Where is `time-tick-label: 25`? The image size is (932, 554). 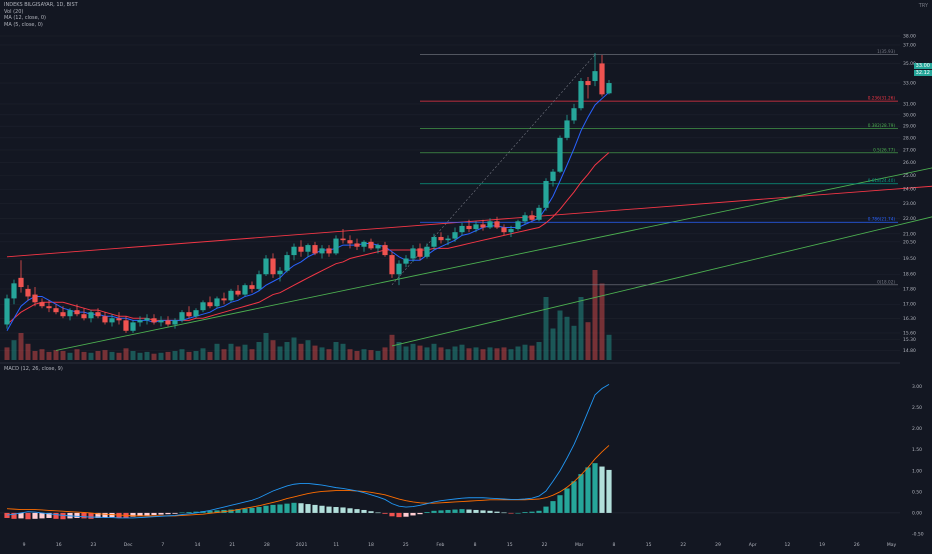
time-tick-label: 25 is located at coordinates (406, 545).